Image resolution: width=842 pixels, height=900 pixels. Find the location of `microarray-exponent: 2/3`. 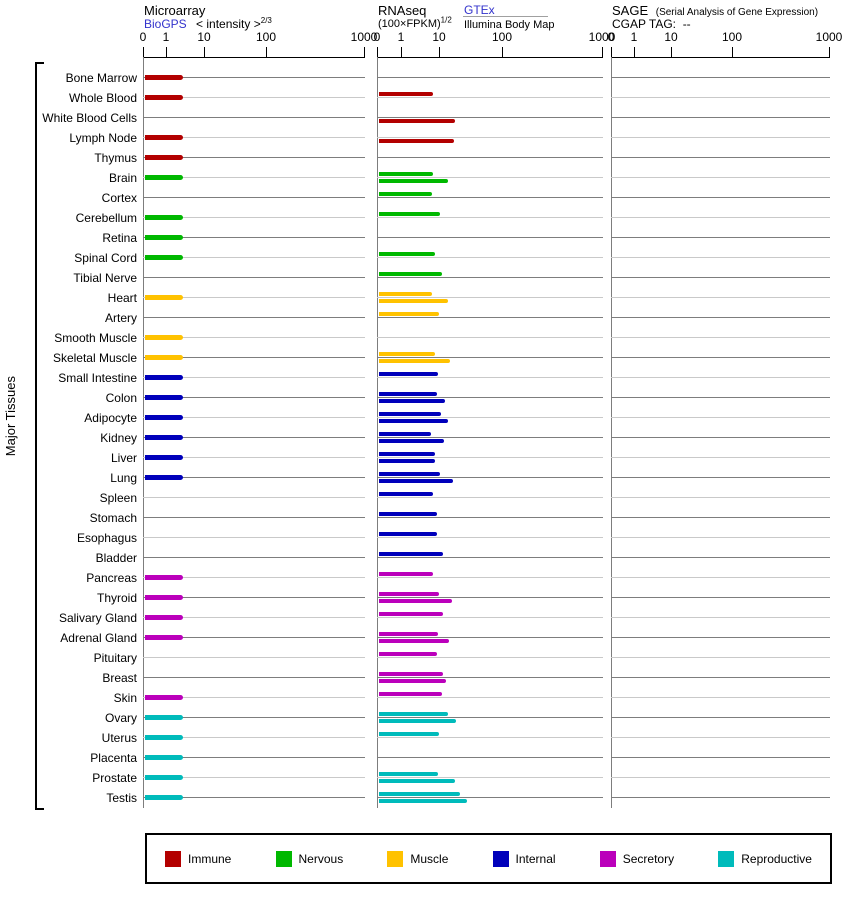

microarray-exponent: 2/3 is located at coordinates (266, 20).